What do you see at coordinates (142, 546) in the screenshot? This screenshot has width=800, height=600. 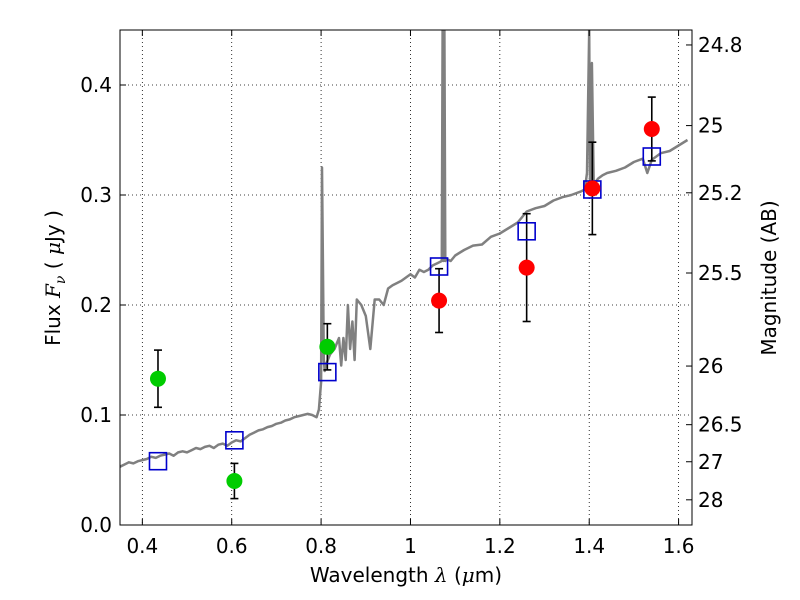 I see `x-tick-label: 0.4` at bounding box center [142, 546].